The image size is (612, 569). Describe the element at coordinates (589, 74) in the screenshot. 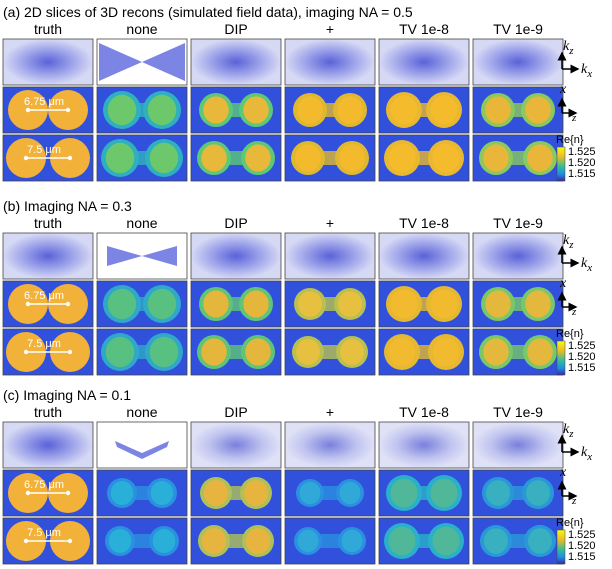

I see `axis-label-sub: x` at that location.